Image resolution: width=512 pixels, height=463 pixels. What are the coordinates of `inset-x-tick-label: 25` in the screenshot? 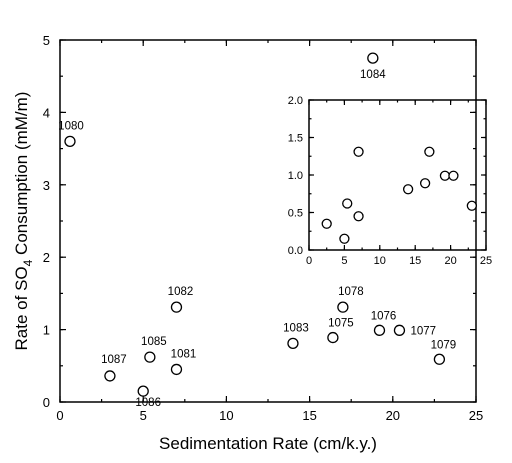 It's located at (486, 261).